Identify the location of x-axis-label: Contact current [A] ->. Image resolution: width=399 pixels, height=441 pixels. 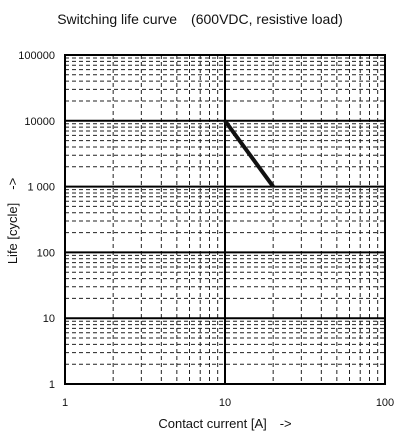
(224, 423).